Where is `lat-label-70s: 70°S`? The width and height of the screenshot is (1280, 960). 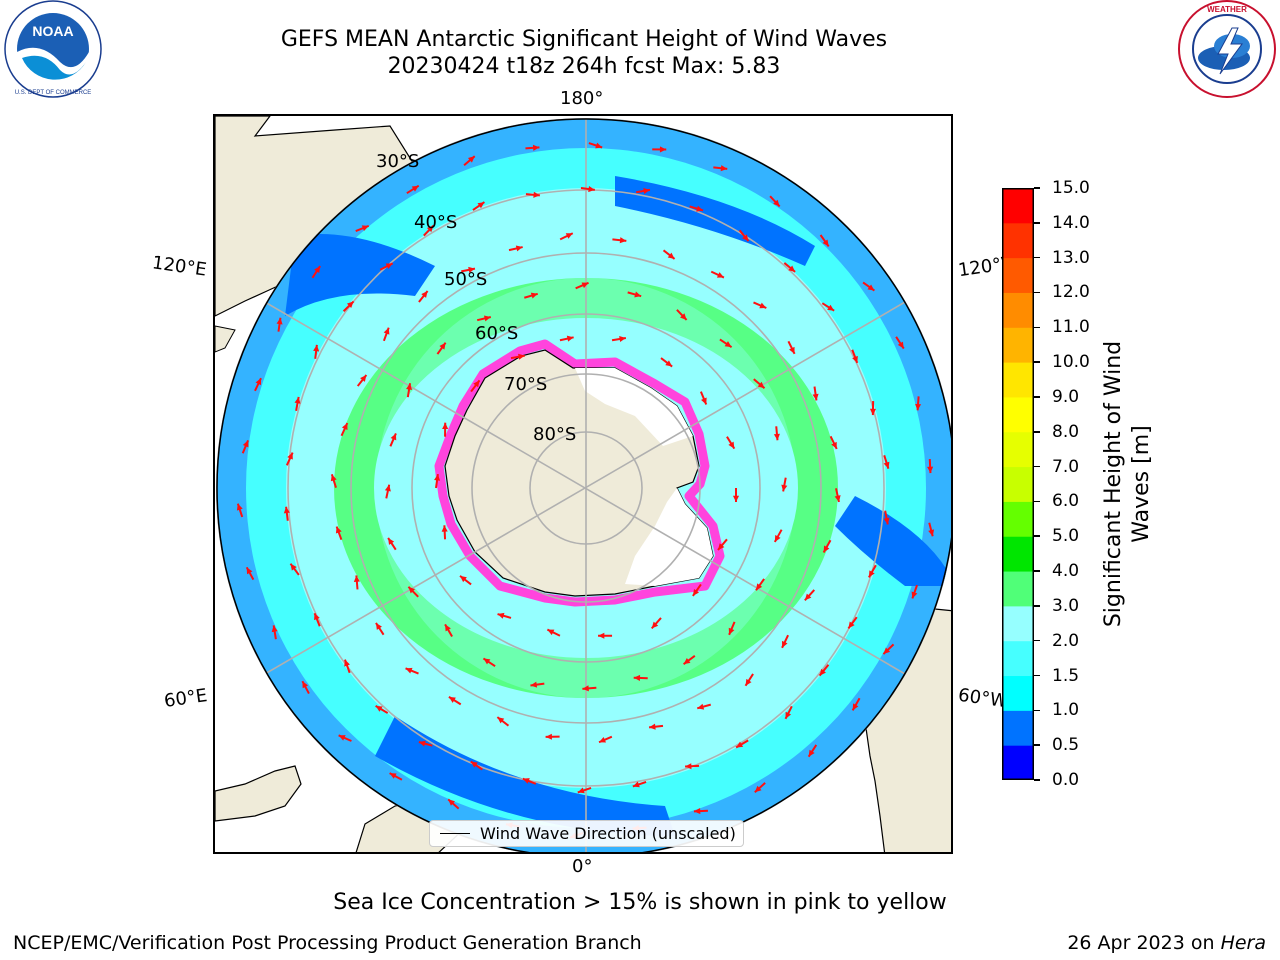
lat-label-70s: 70°S is located at coordinates (526, 384).